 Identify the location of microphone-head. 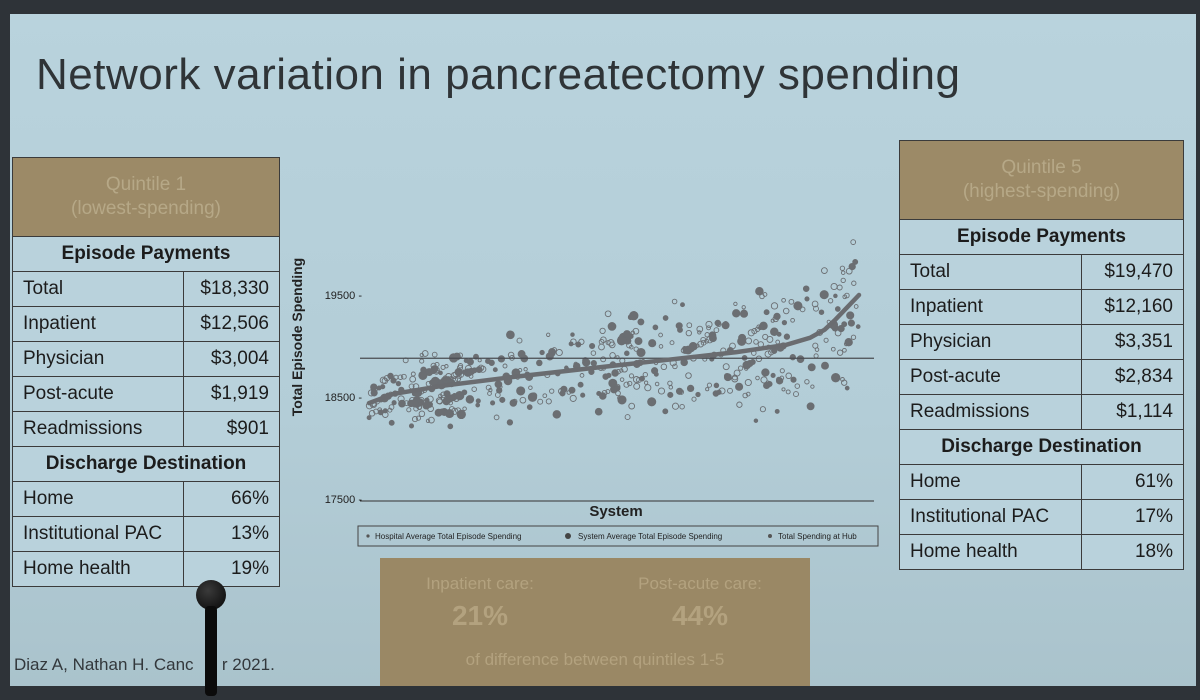
(211, 595).